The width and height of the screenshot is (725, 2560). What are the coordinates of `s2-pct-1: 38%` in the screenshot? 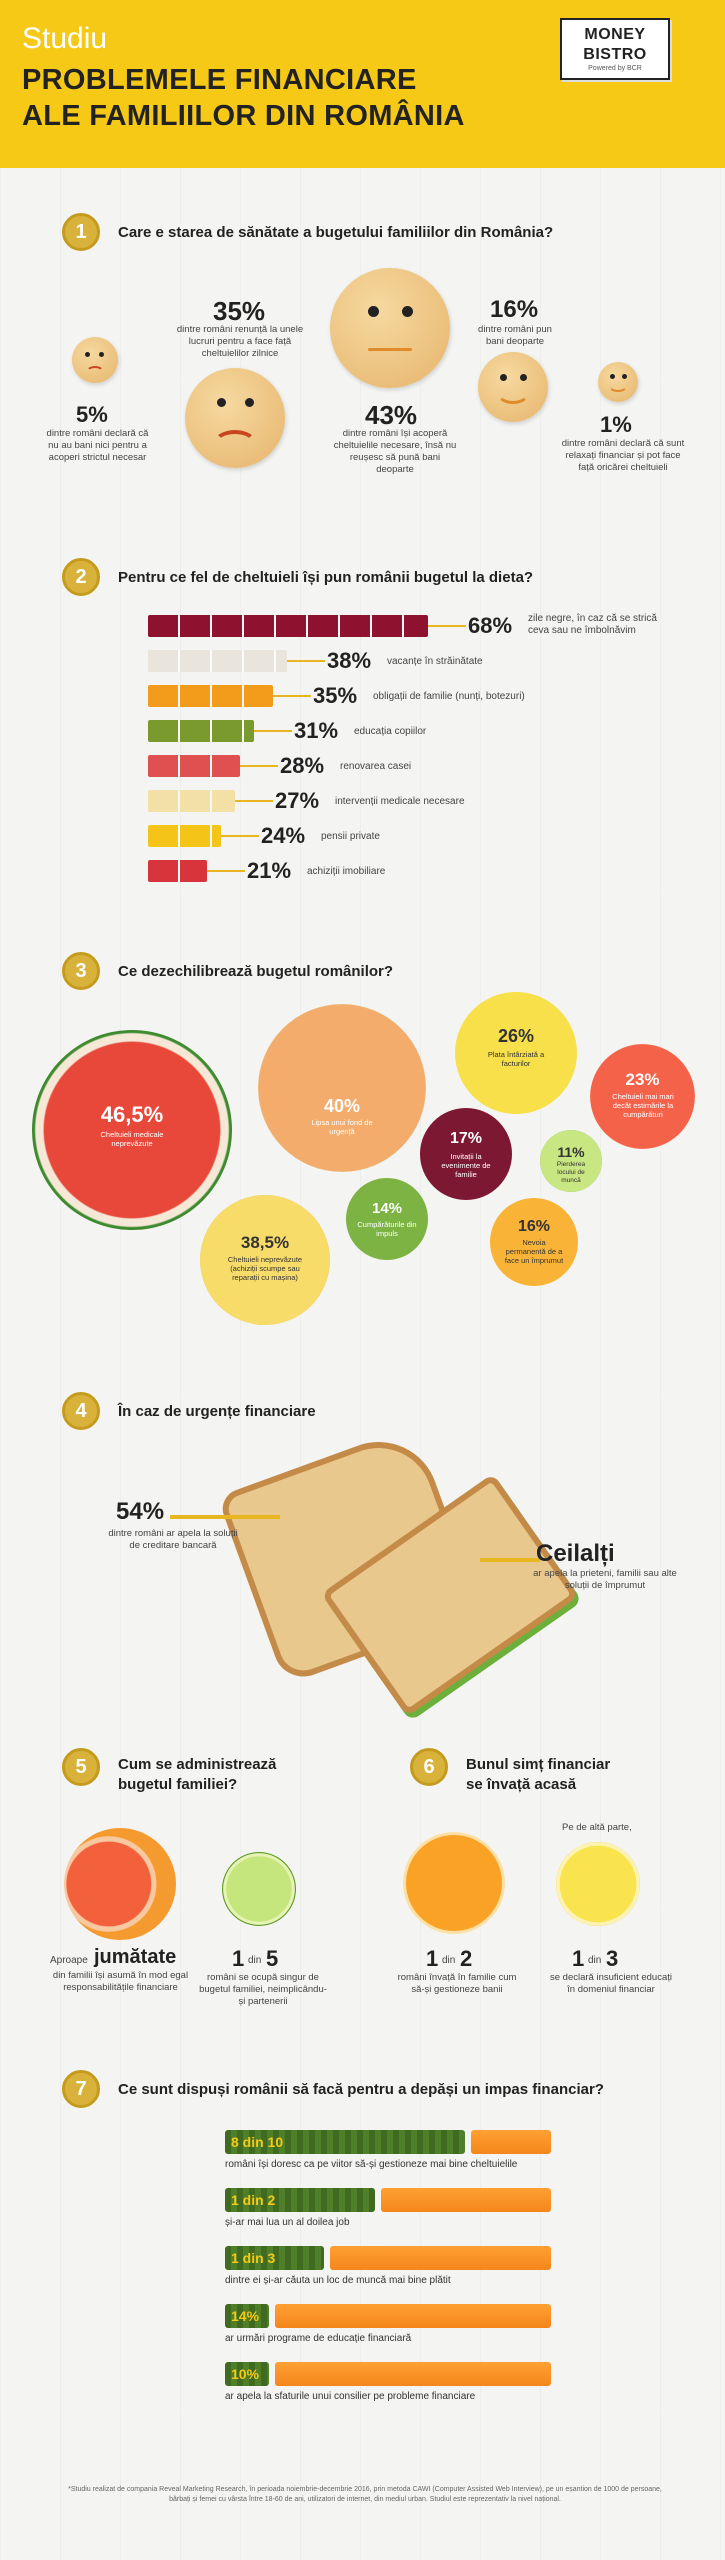 It's located at (349, 660).